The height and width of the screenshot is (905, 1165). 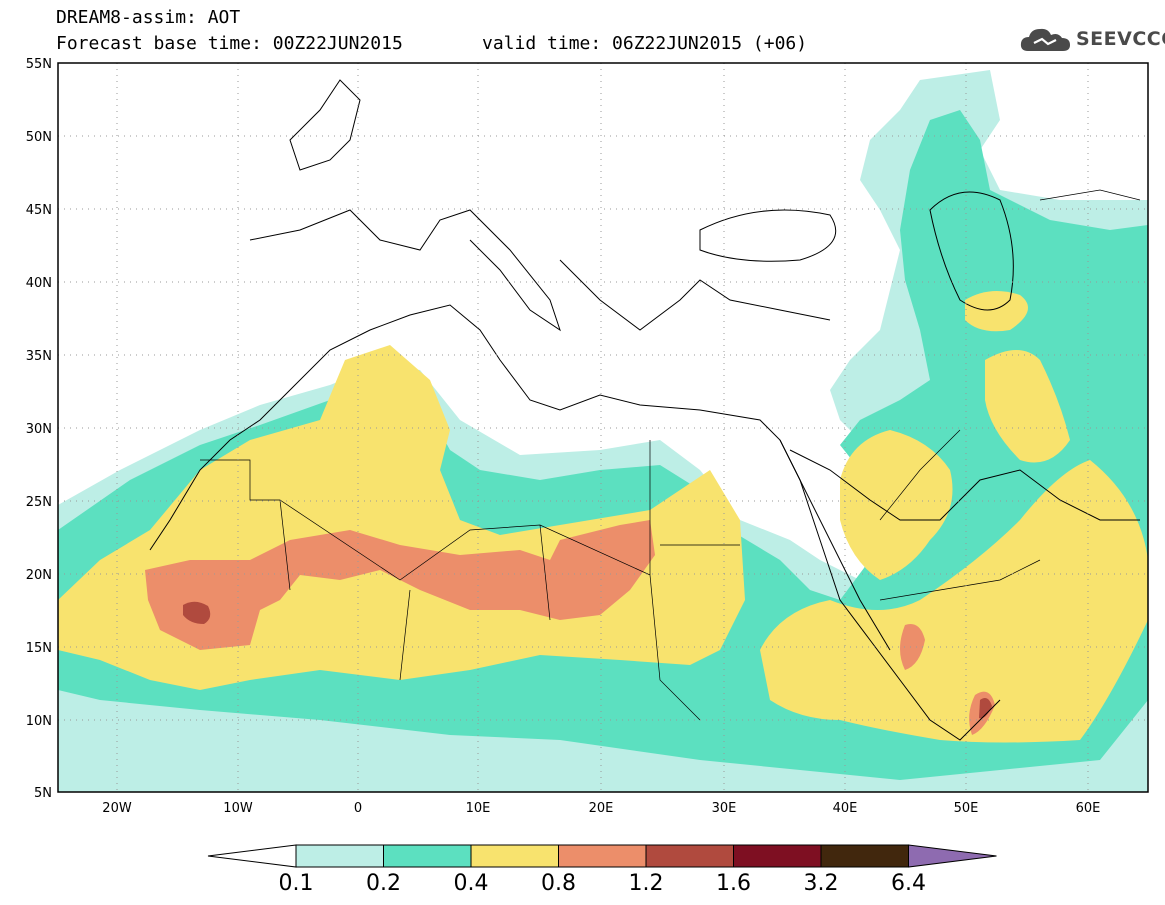 What do you see at coordinates (39, 64) in the screenshot?
I see `lat-label: 55N` at bounding box center [39, 64].